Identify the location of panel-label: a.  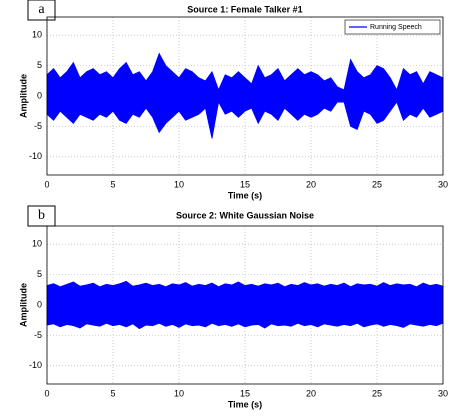
(41, 9).